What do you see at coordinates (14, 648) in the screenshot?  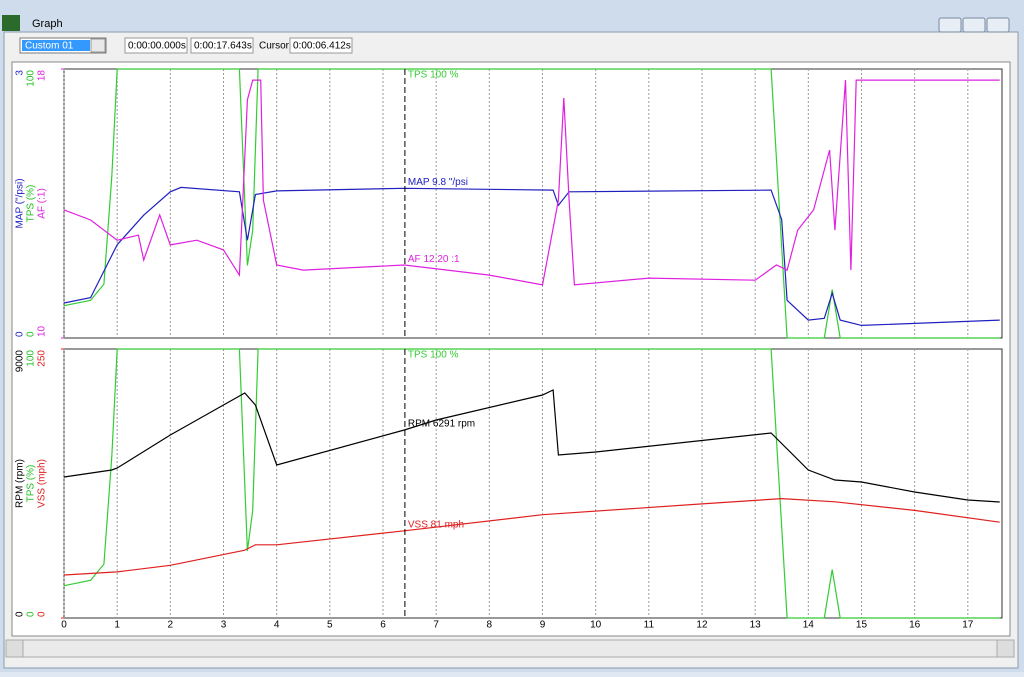 I see `scroll-left` at bounding box center [14, 648].